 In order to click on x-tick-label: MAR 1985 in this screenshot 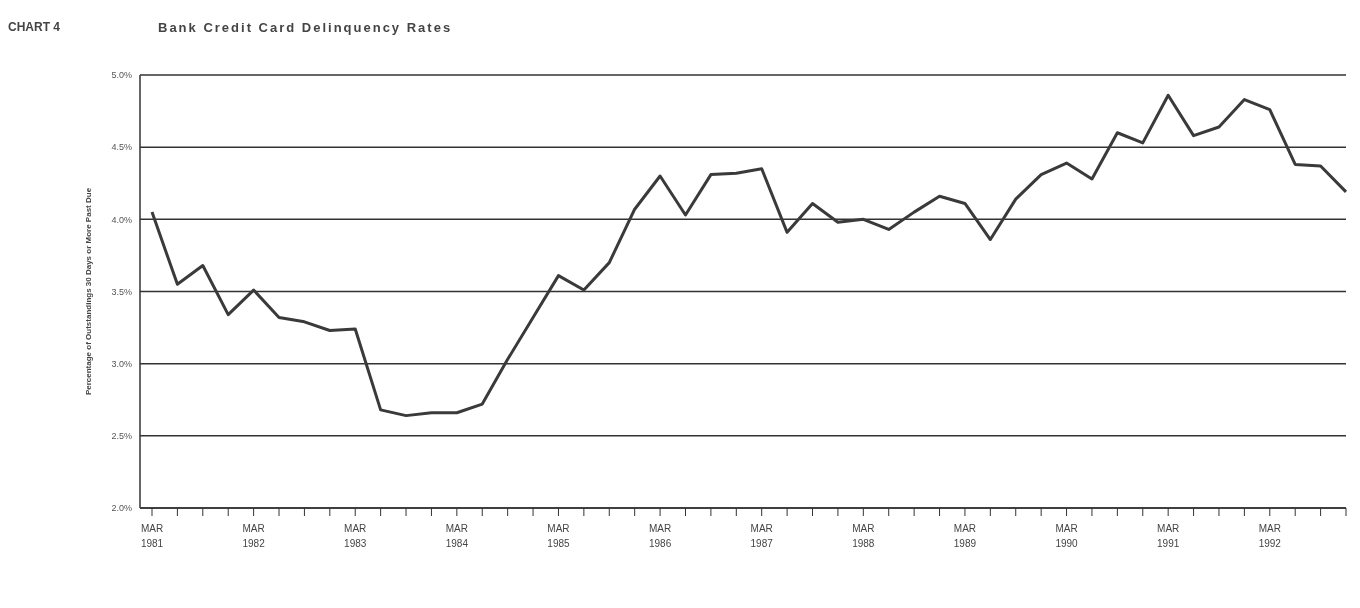, I will do `click(559, 536)`.